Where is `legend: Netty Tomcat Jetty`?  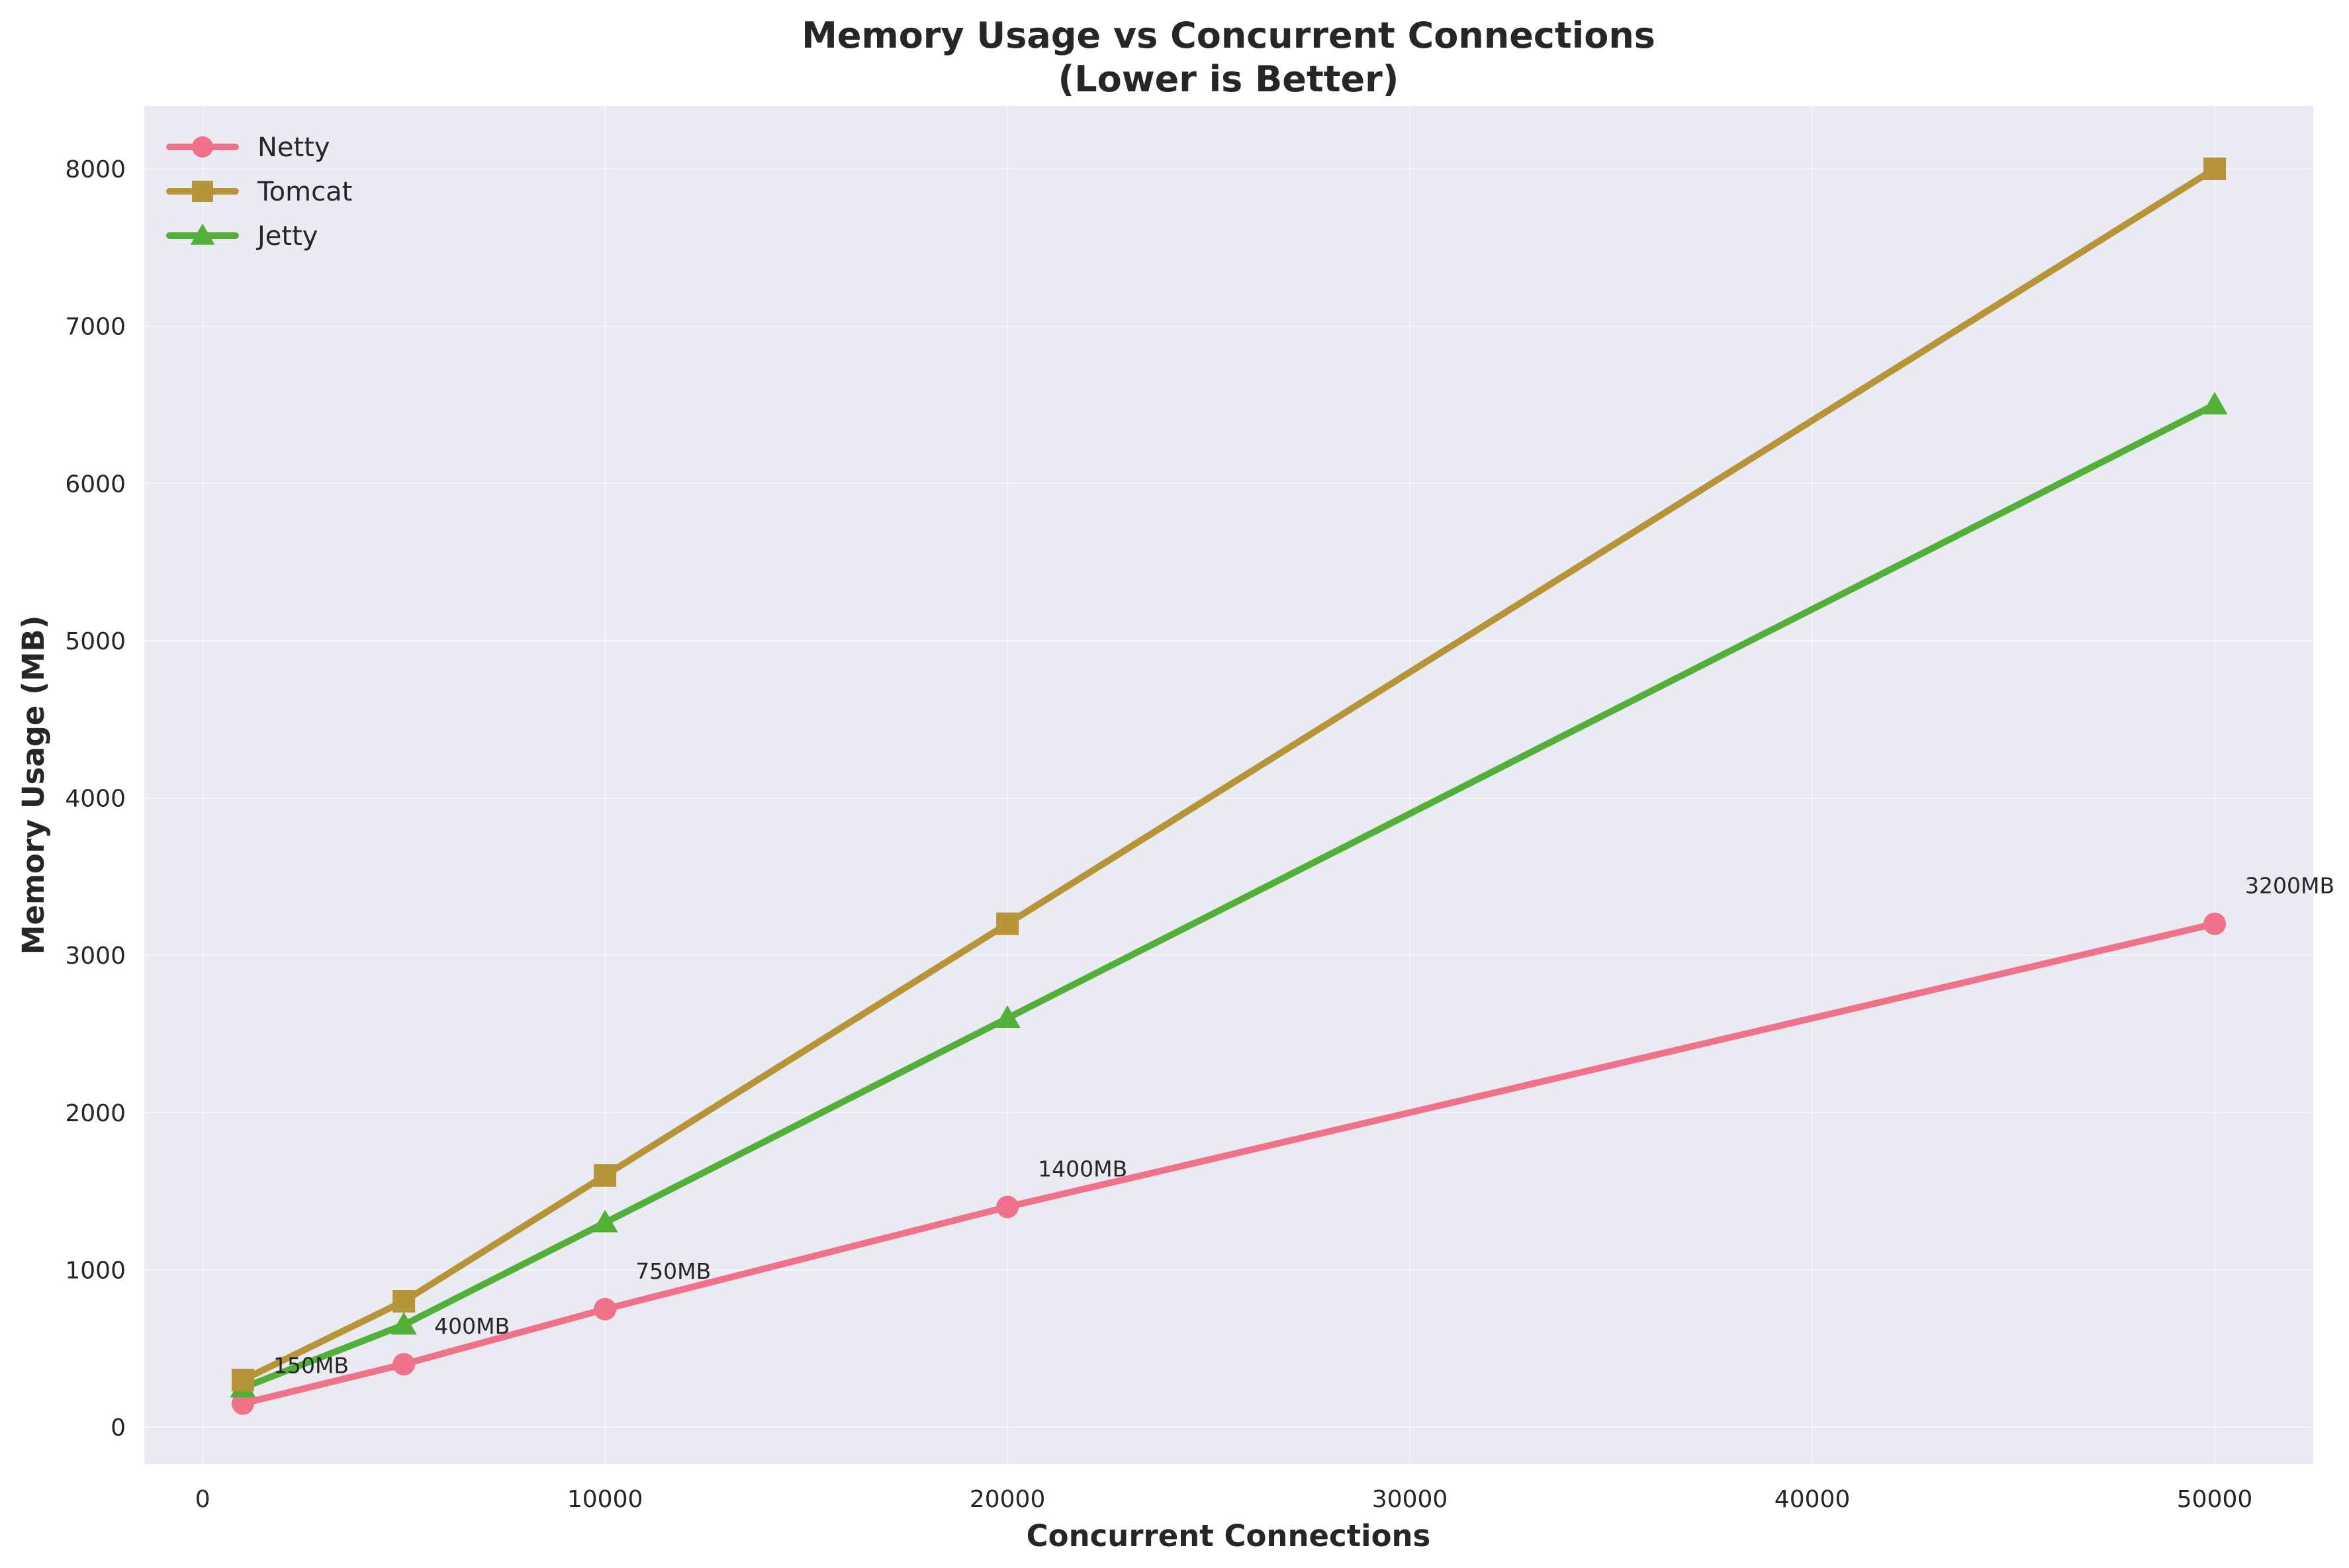 legend: Netty Tomcat Jetty is located at coordinates (259, 192).